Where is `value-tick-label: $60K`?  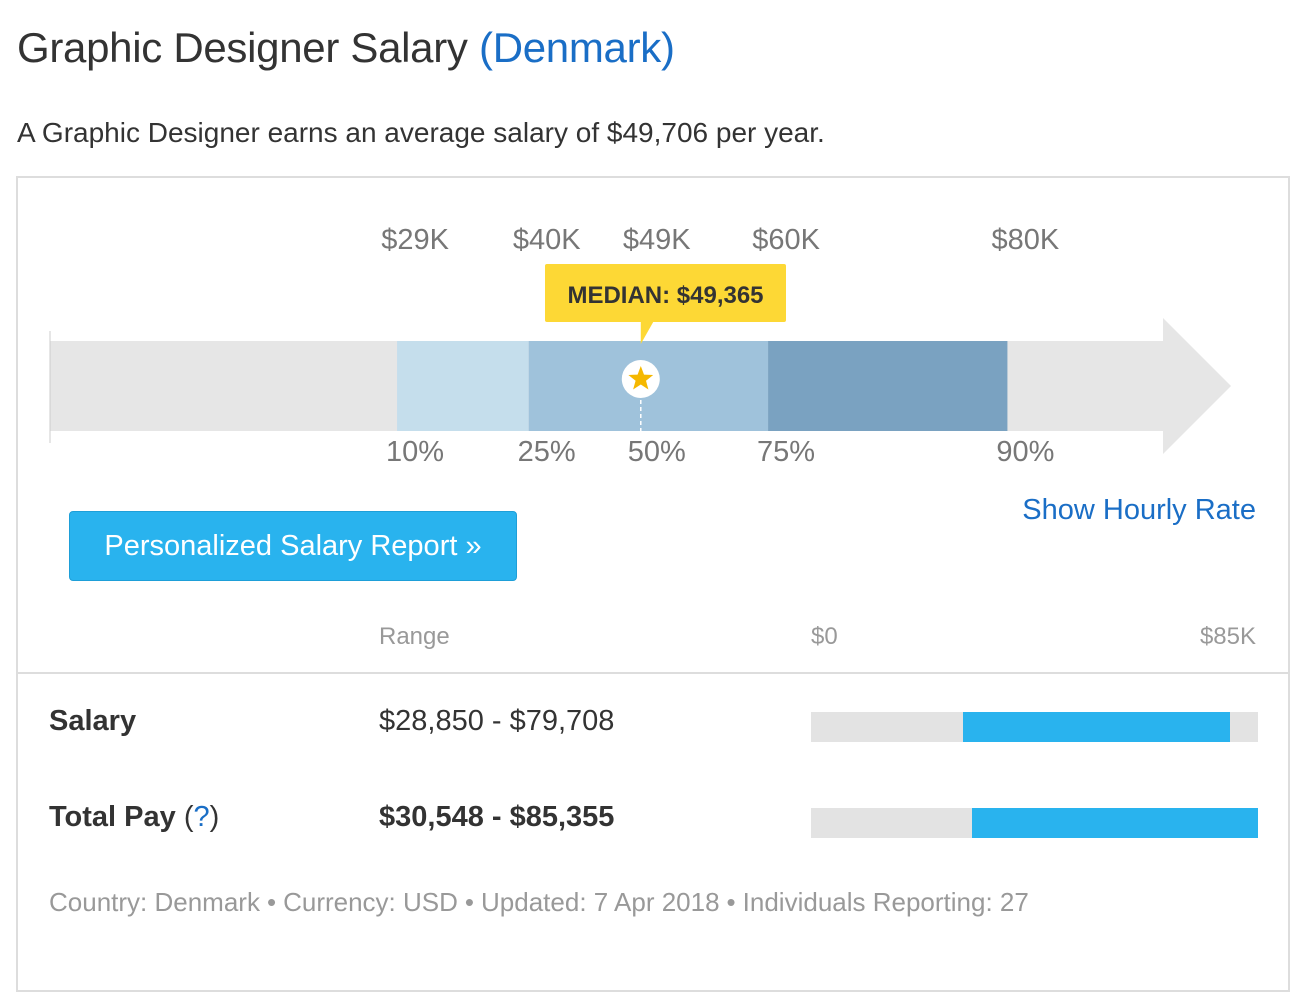
value-tick-label: $60K is located at coordinates (786, 240).